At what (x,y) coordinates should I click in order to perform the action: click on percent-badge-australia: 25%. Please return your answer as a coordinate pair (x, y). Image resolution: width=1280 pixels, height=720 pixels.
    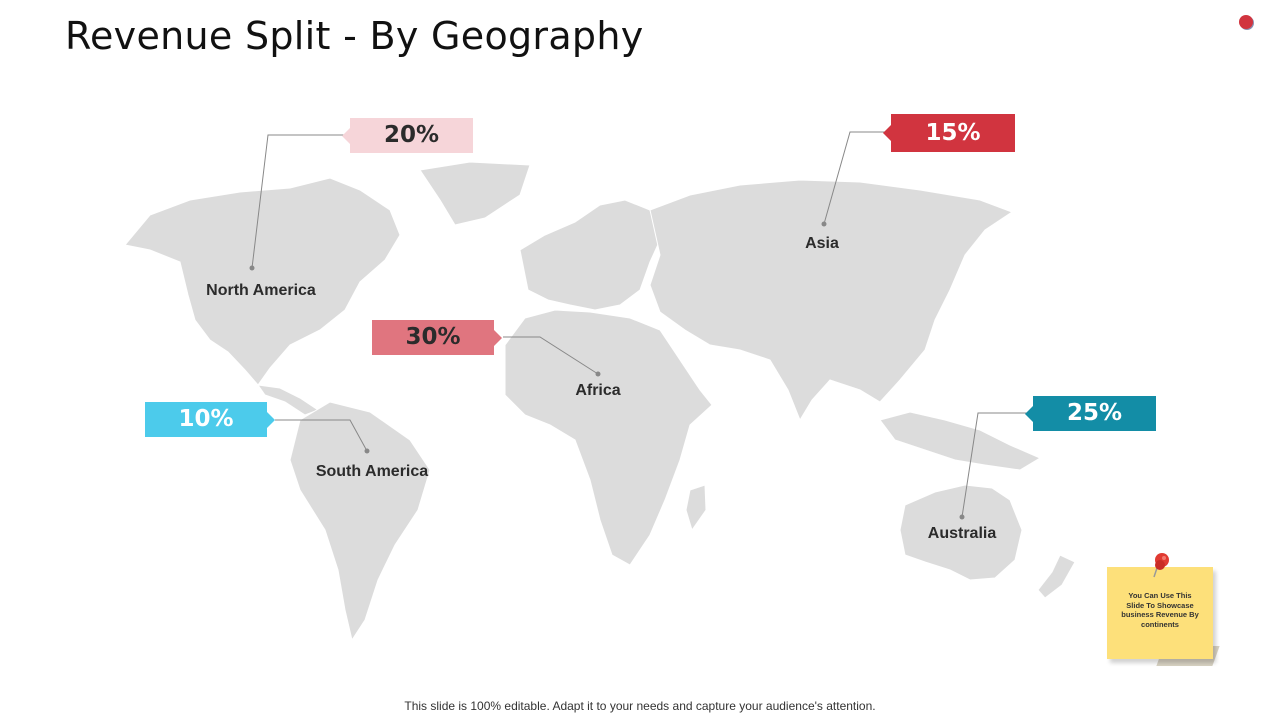
    Looking at the image, I should click on (1090, 413).